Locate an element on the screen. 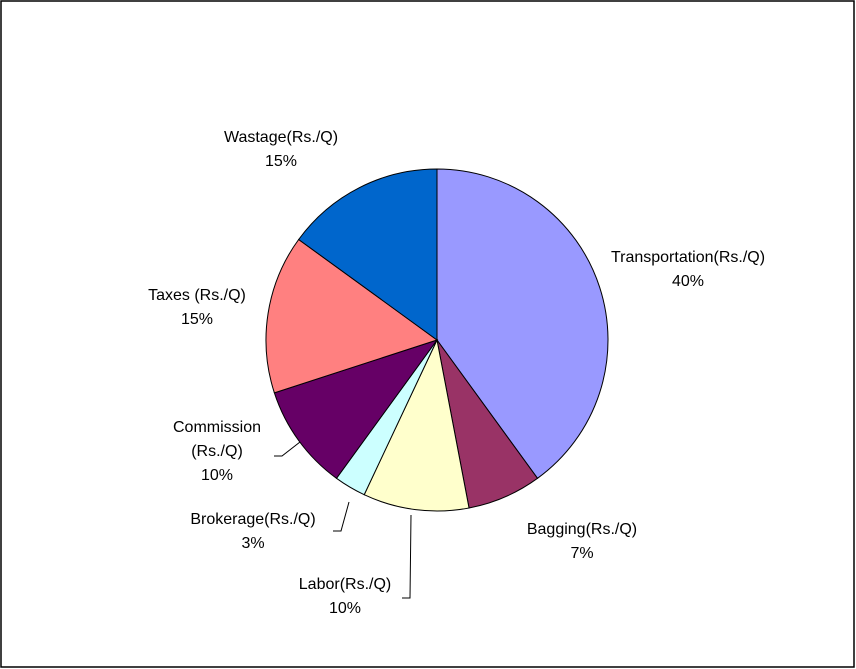 The image size is (856, 669). category-label: Taxes (Rs./Q) is located at coordinates (197, 295).